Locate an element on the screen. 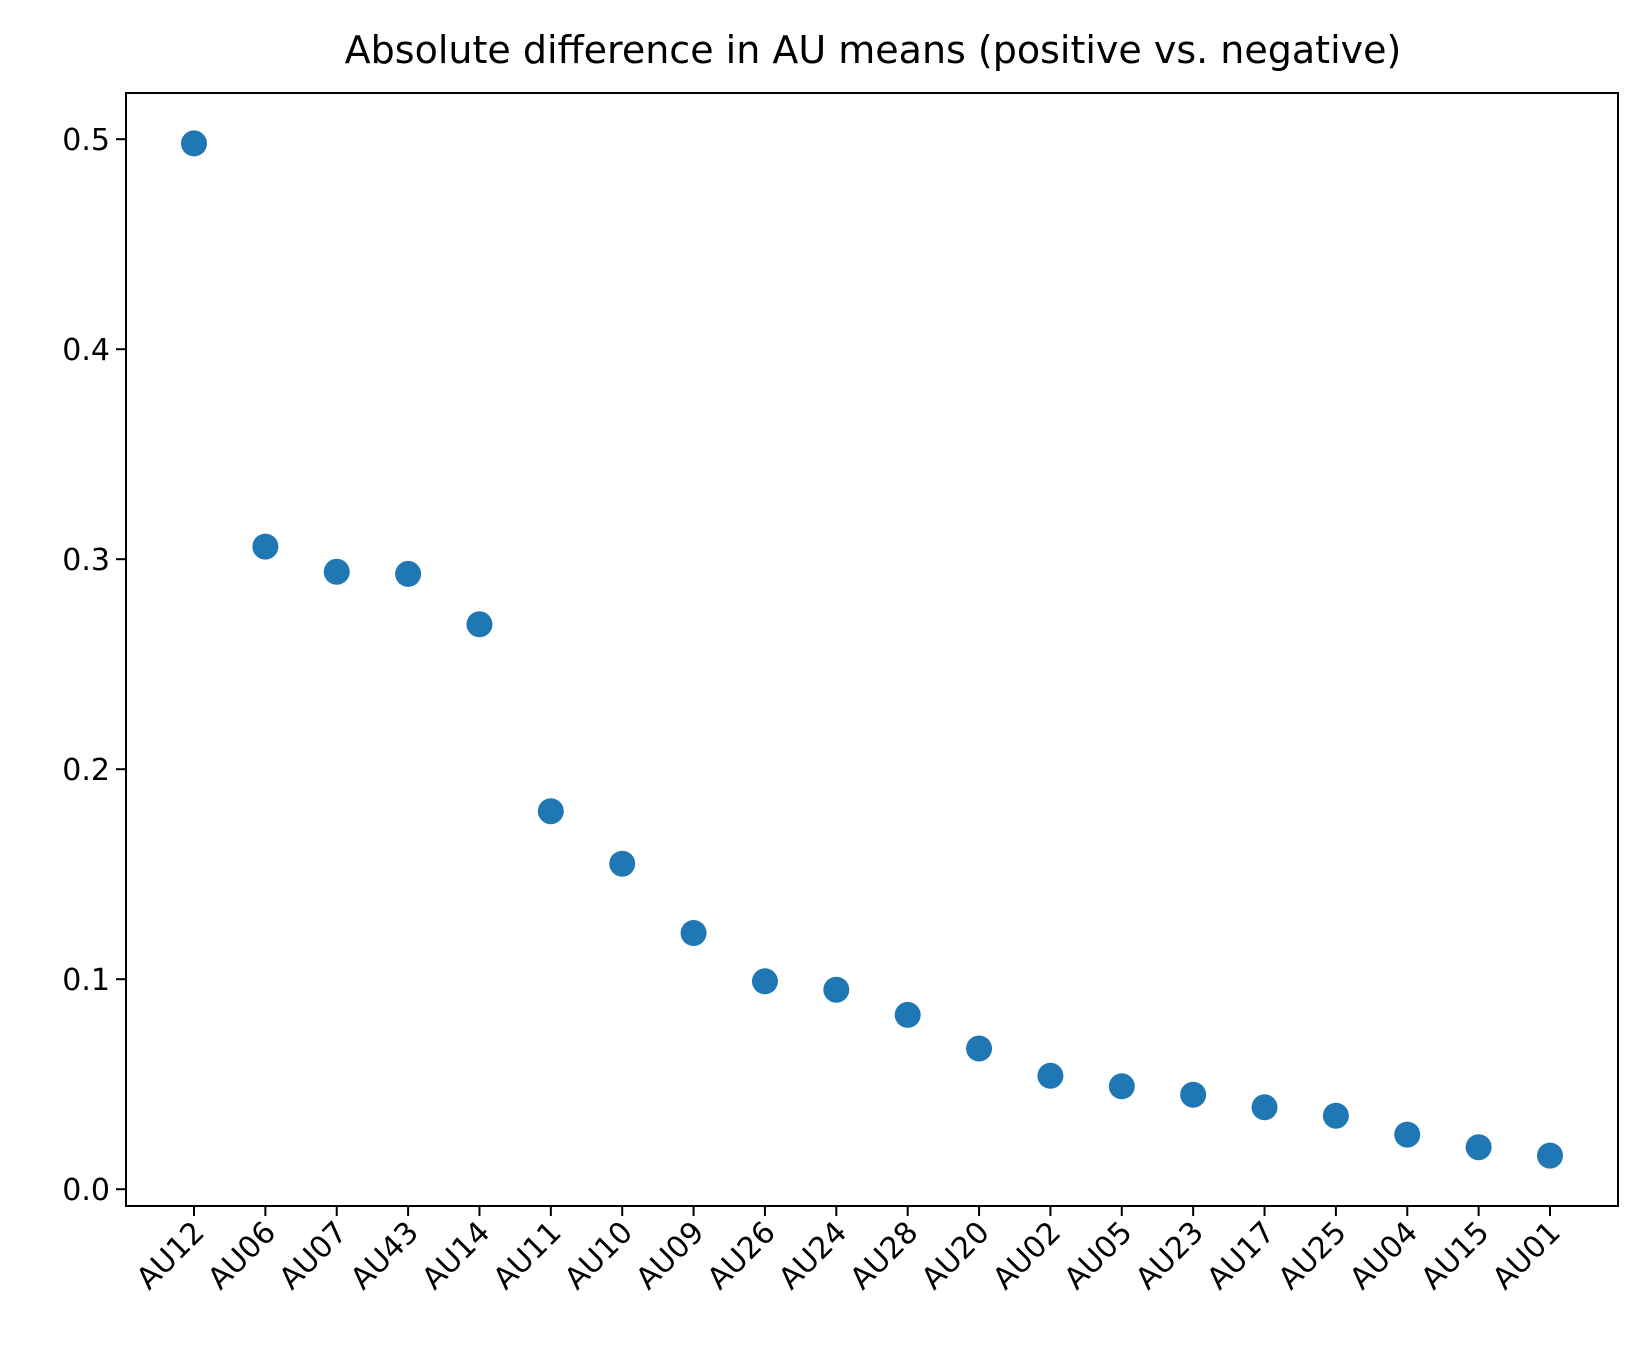 This screenshot has width=1643, height=1368. x-tick-label: AU04 is located at coordinates (1384, 1256).